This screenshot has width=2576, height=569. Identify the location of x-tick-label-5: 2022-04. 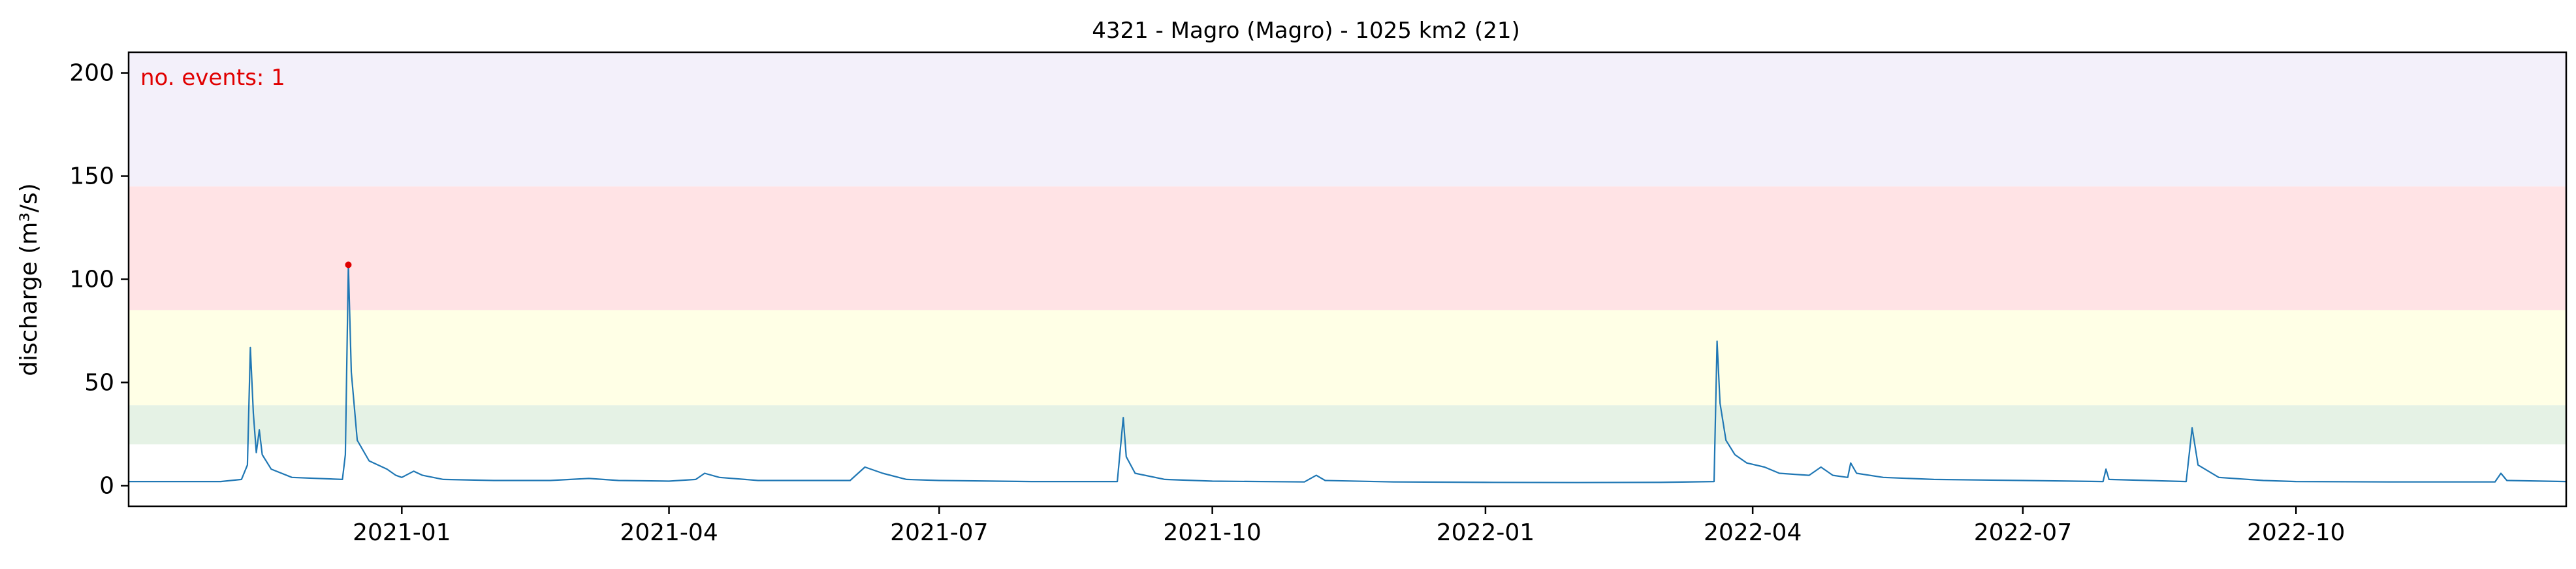
(1753, 532).